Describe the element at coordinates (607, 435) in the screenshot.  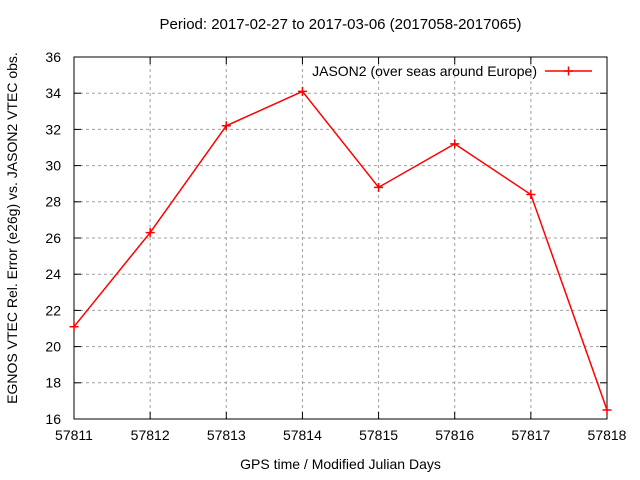
I see `x-tick-label: 57818` at that location.